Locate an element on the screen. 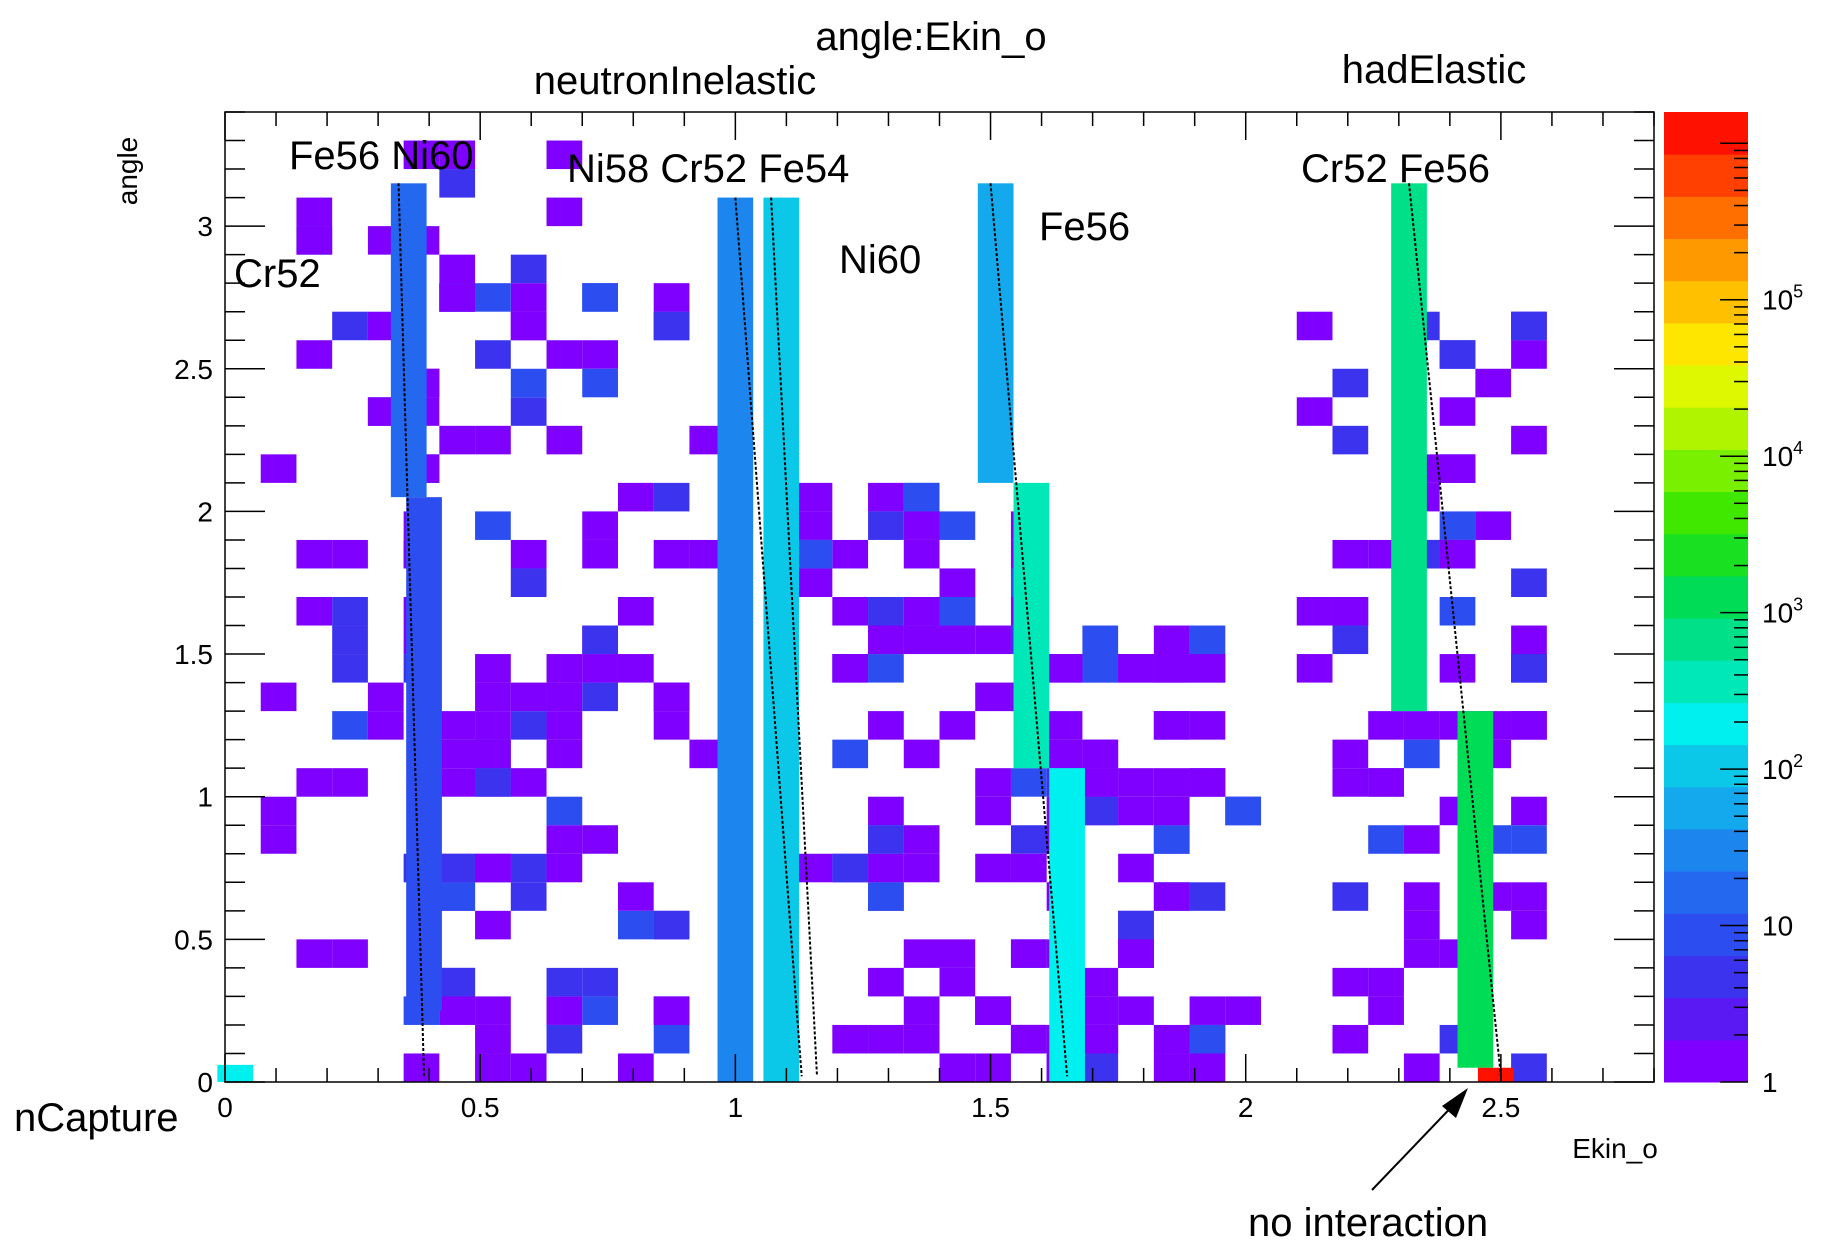 This screenshot has height=1247, width=1827. annotation-had-elastic: hadElastic is located at coordinates (1434, 70).